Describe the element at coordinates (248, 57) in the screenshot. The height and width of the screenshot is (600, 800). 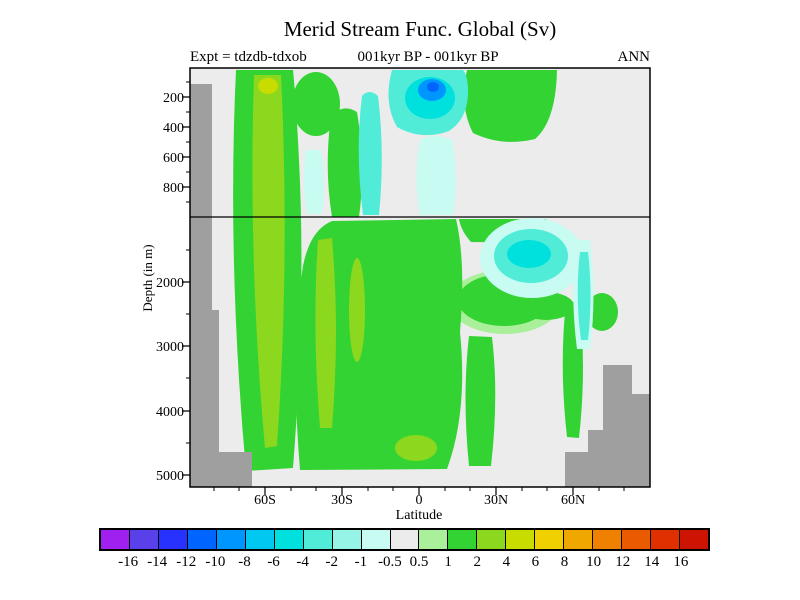
I see `subtitle-experiment: Expt = tdzdb-tdxob` at that location.